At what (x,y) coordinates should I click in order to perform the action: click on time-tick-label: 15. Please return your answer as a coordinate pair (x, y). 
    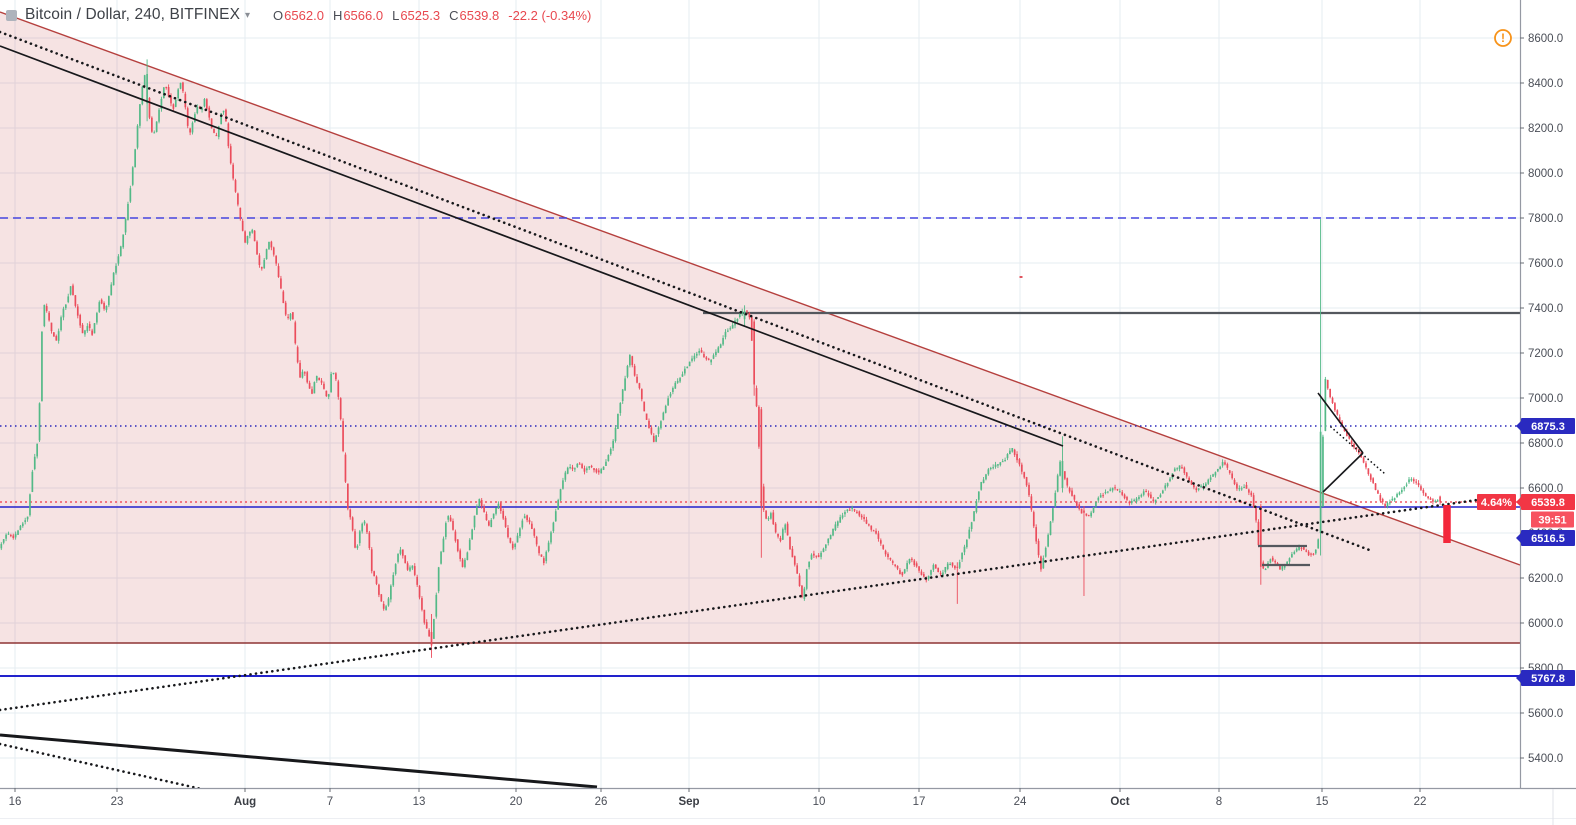
    Looking at the image, I should click on (1322, 802).